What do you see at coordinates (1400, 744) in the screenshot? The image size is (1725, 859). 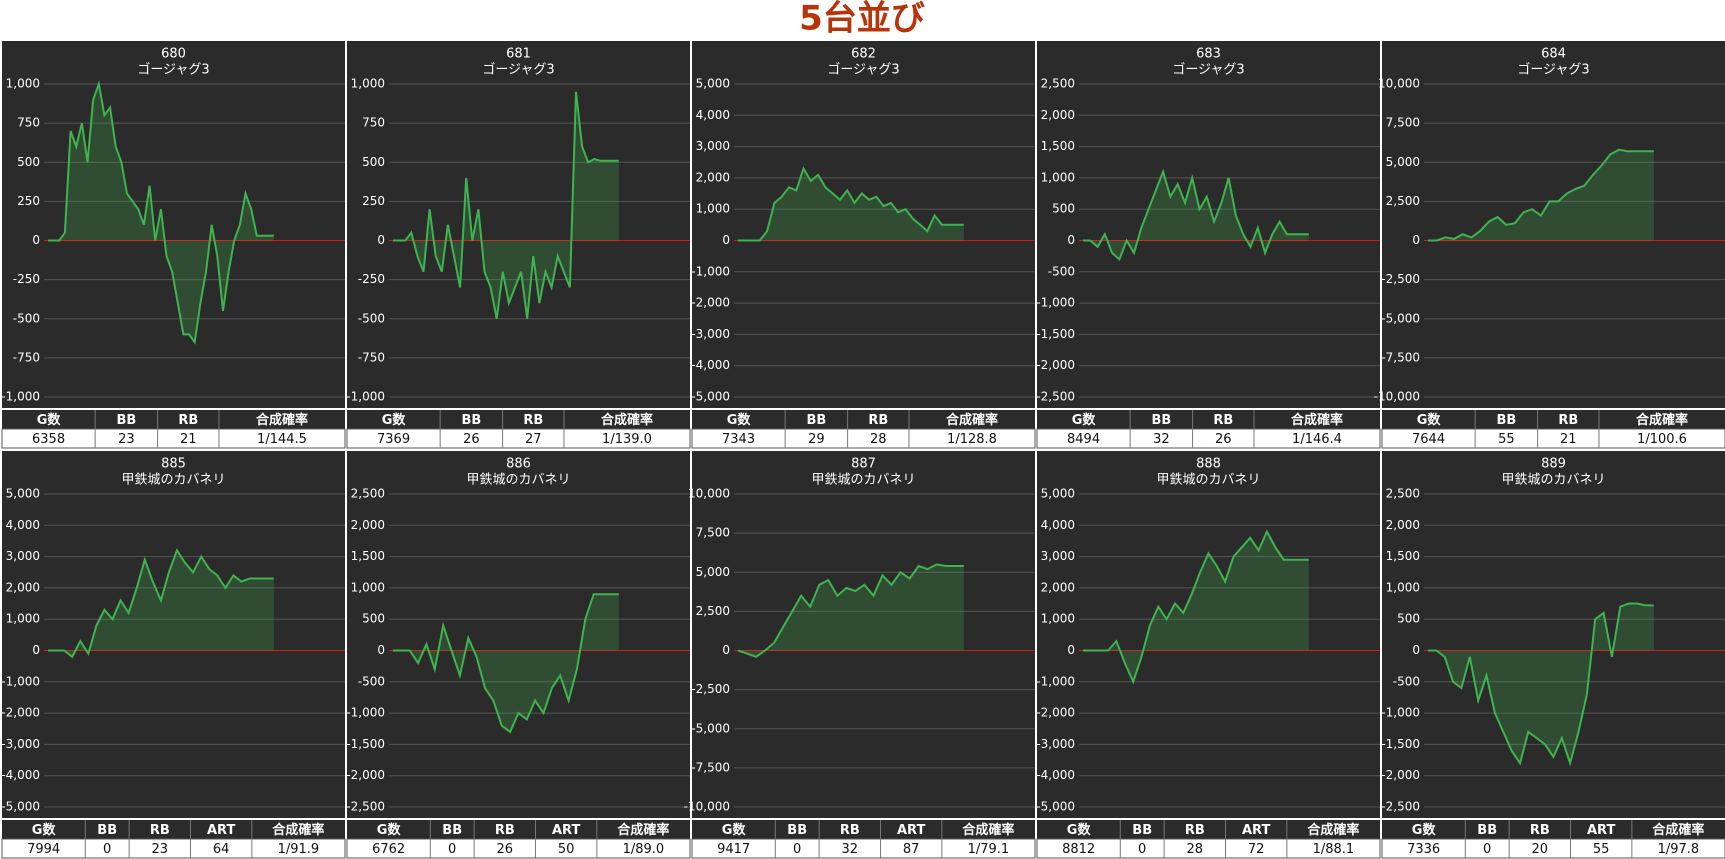 I see `y-tick-label: -1,500` at bounding box center [1400, 744].